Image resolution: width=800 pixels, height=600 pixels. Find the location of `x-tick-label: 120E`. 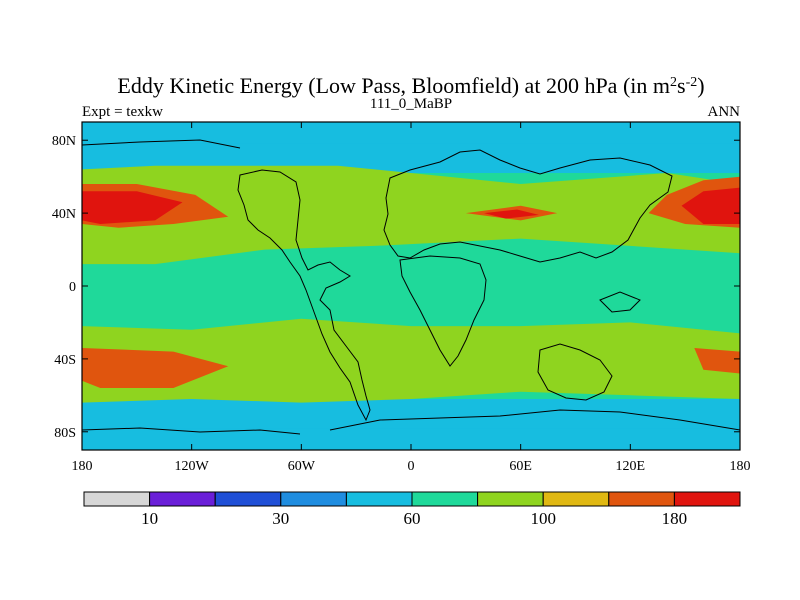

x-tick-label: 120E is located at coordinates (631, 466).